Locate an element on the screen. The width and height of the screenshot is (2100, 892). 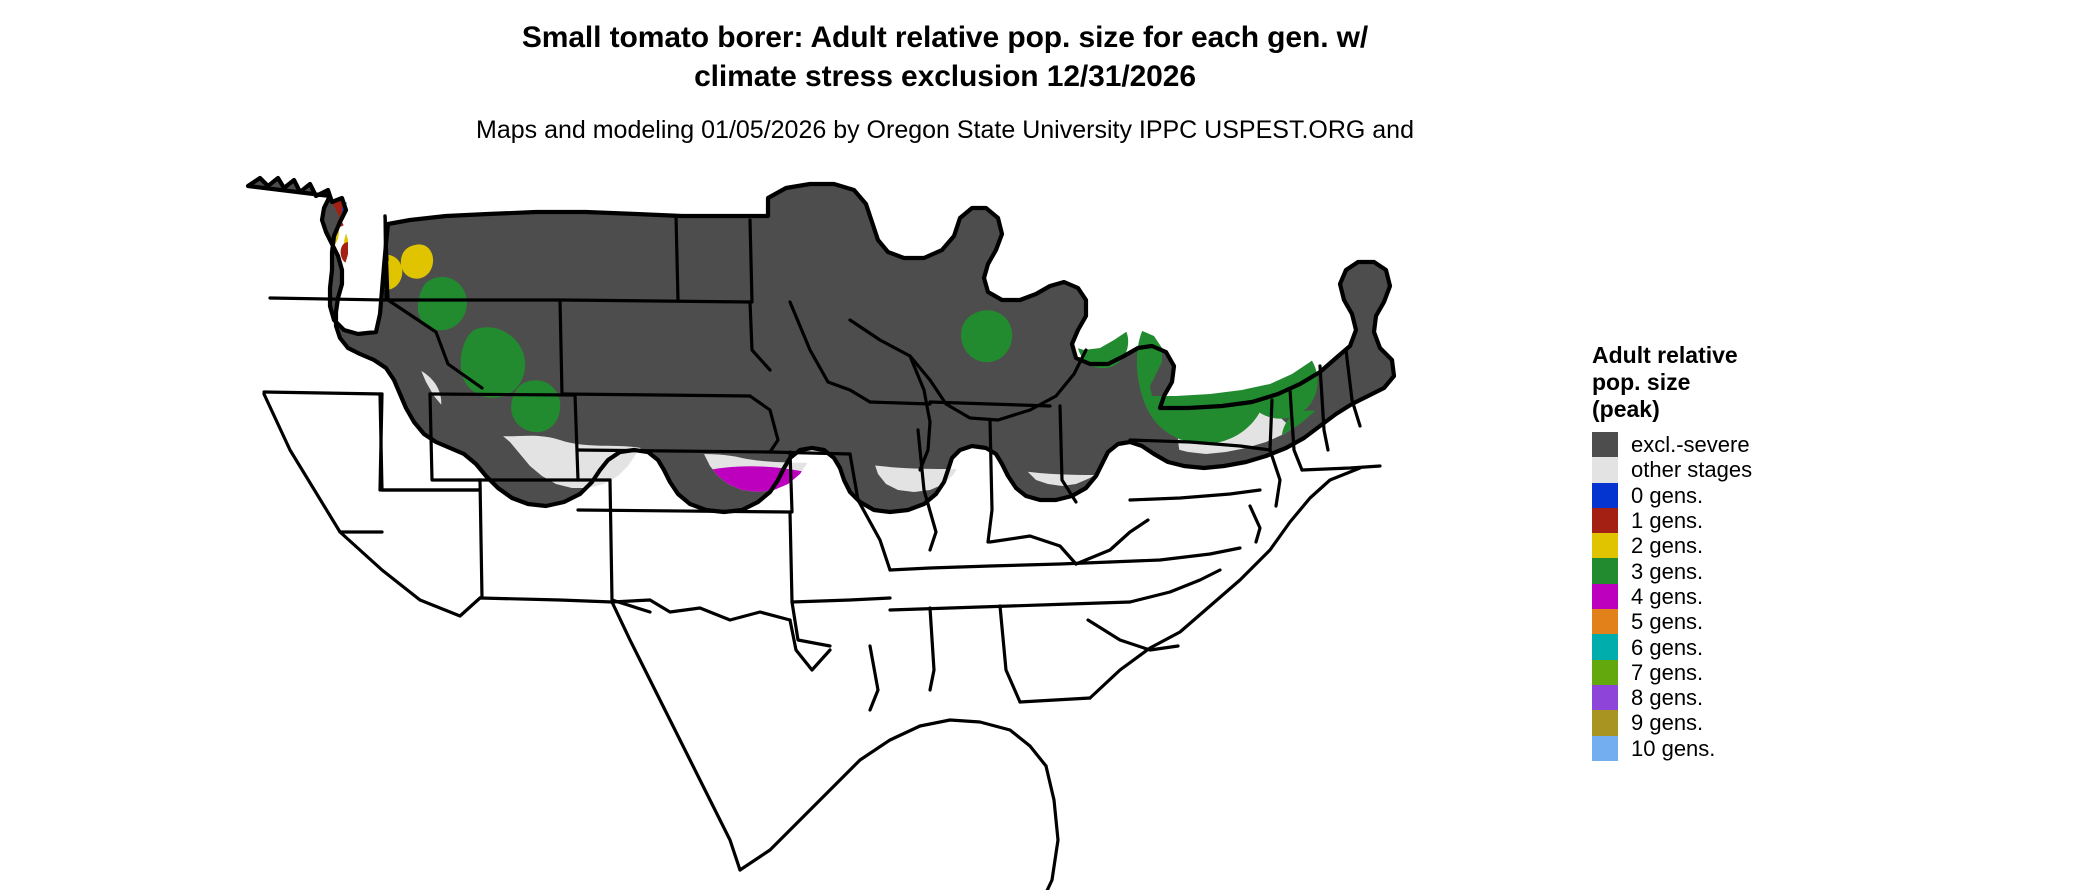
border-wy-co is located at coordinates (502, 394).